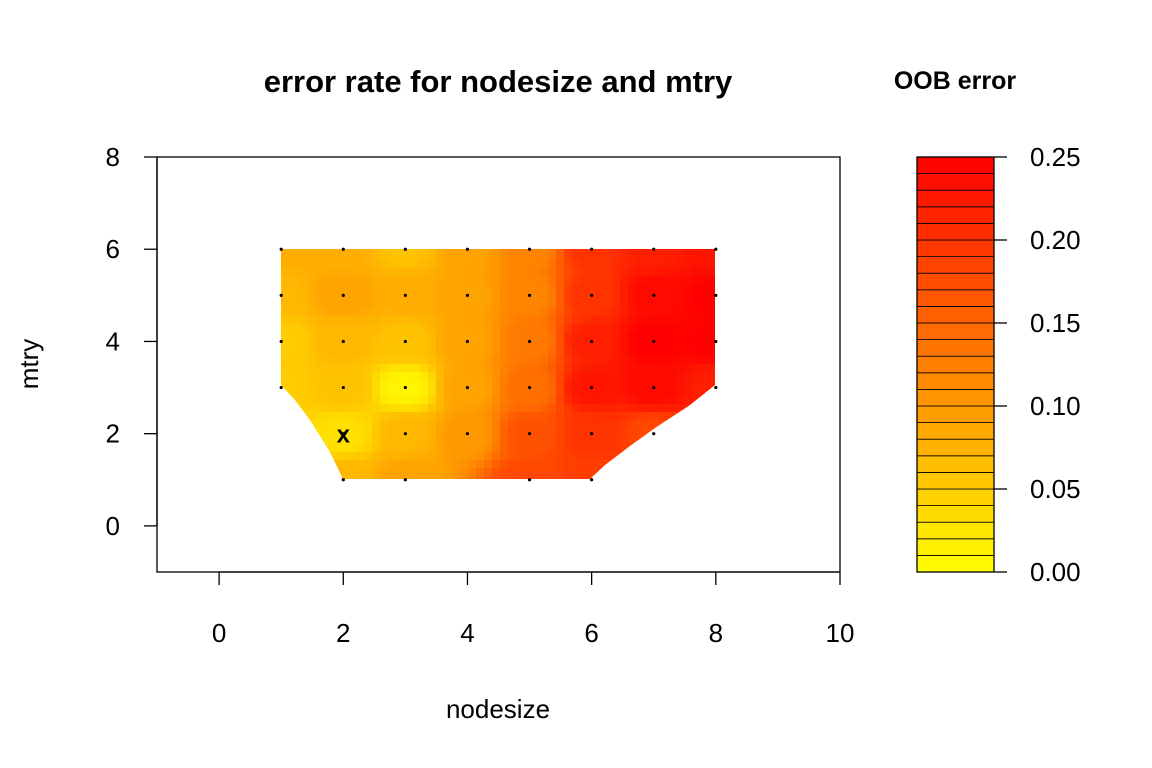  What do you see at coordinates (498, 364) in the screenshot?
I see `grid-points` at bounding box center [498, 364].